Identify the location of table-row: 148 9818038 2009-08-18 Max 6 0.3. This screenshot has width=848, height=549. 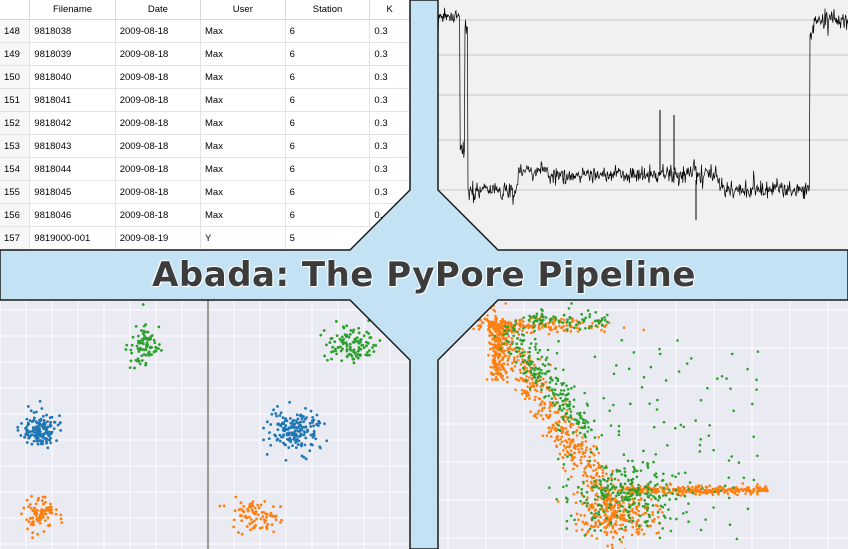
(205, 31).